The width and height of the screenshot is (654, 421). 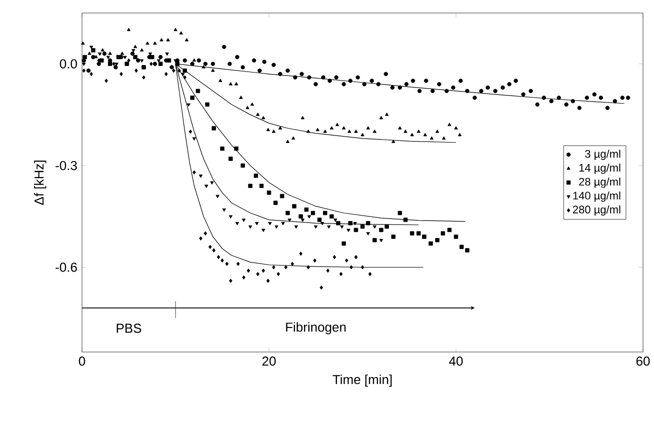 What do you see at coordinates (599, 169) in the screenshot?
I see `legend-label: 14 µg/ml` at bounding box center [599, 169].